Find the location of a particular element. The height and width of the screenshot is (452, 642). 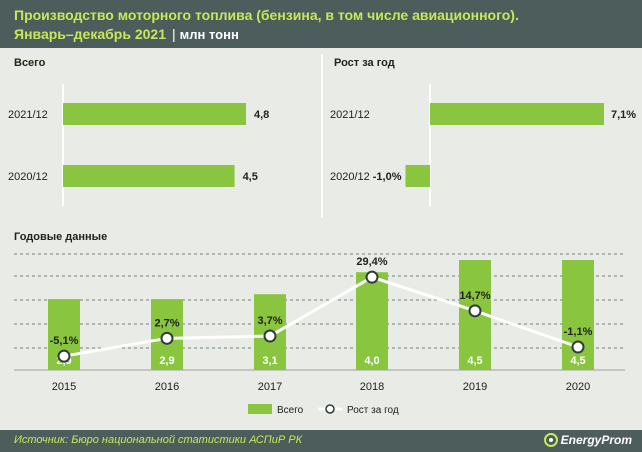

total-category-label: 2021/12 is located at coordinates (28, 115).